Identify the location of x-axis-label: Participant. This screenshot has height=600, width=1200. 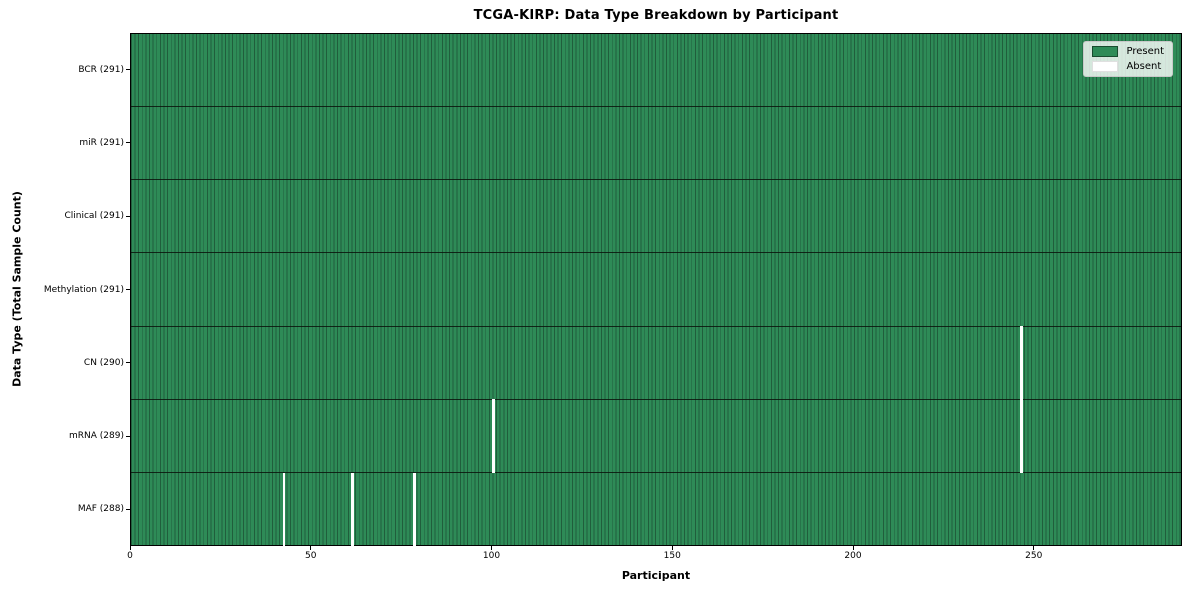
(656, 575).